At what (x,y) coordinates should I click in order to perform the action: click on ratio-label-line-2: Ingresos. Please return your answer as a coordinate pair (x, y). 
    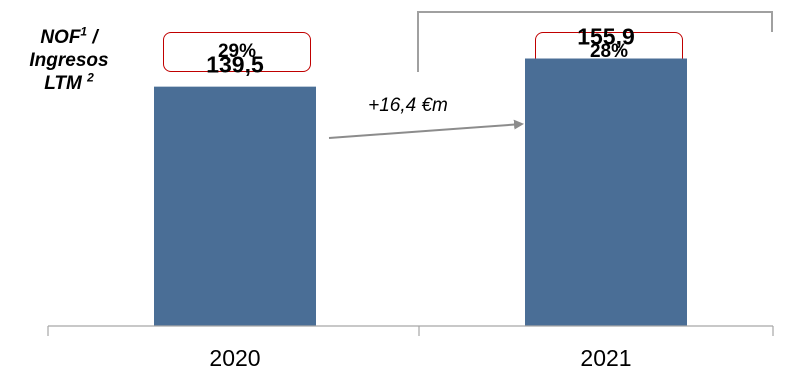
    Looking at the image, I should click on (69, 60).